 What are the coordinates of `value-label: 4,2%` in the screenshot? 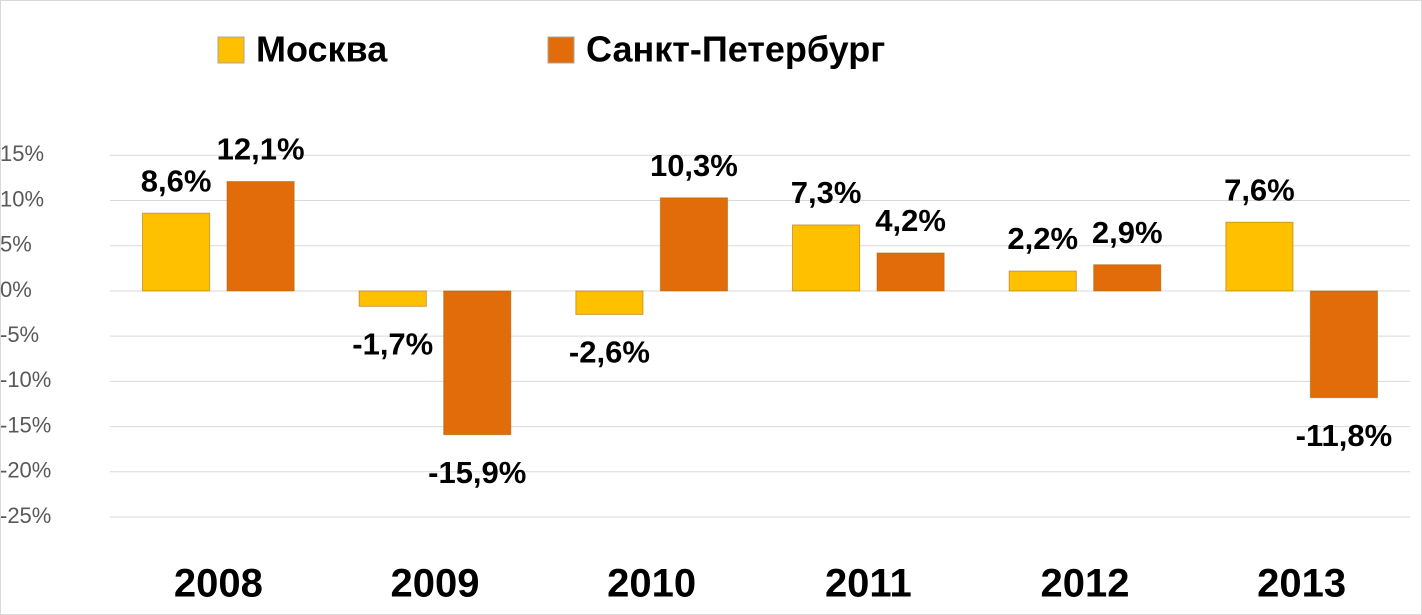 It's located at (910, 220).